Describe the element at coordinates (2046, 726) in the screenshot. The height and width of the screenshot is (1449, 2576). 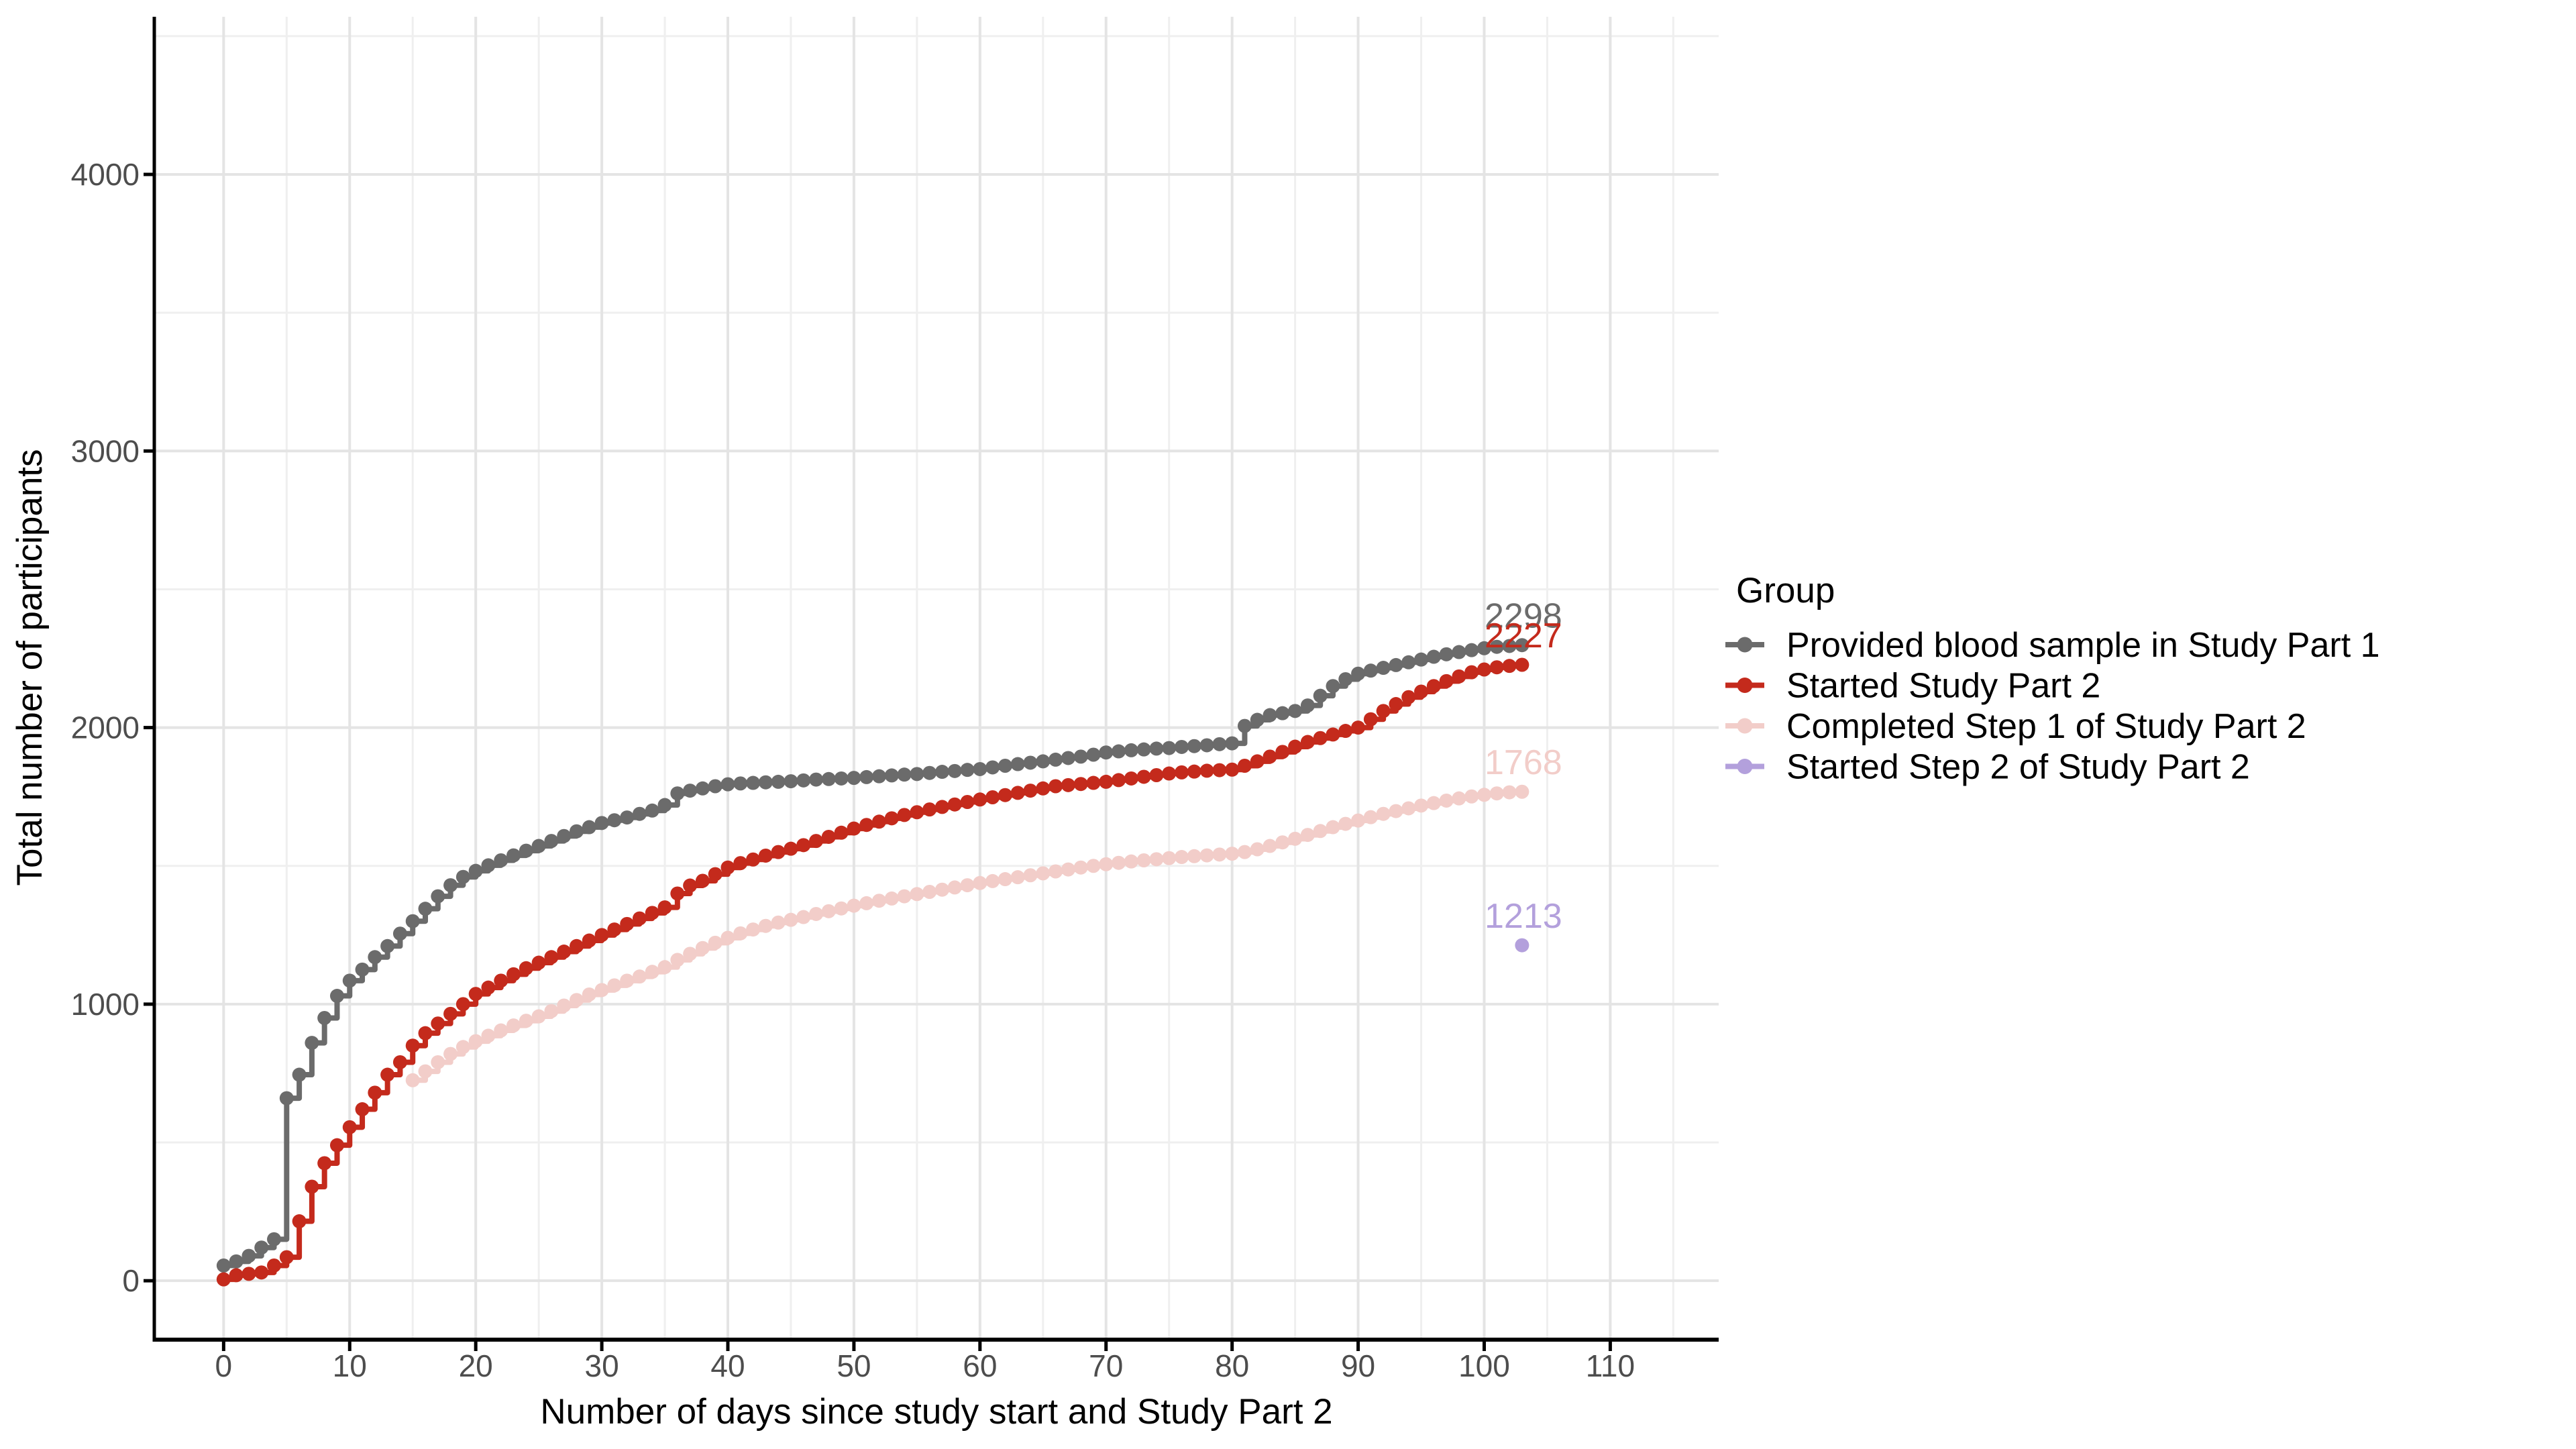
I see `legend-item-label: Completed Step 1 of Study Part 2` at that location.